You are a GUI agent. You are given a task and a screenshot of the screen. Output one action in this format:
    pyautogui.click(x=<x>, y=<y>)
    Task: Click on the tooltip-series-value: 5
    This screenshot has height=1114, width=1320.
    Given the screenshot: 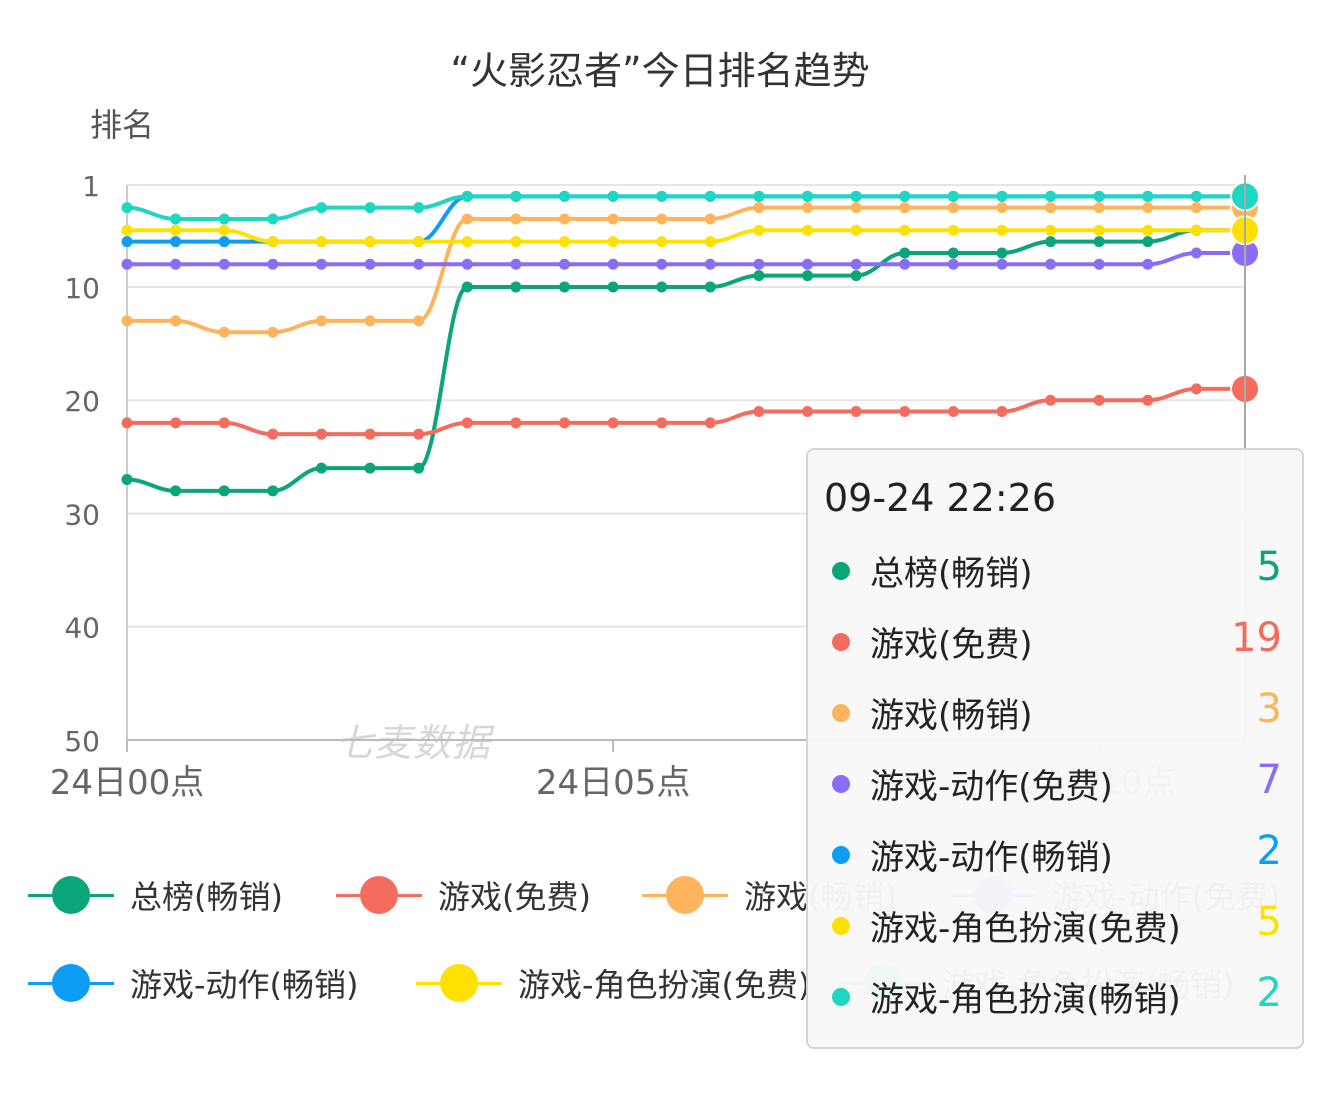 What is the action you would take?
    pyautogui.click(x=1269, y=567)
    